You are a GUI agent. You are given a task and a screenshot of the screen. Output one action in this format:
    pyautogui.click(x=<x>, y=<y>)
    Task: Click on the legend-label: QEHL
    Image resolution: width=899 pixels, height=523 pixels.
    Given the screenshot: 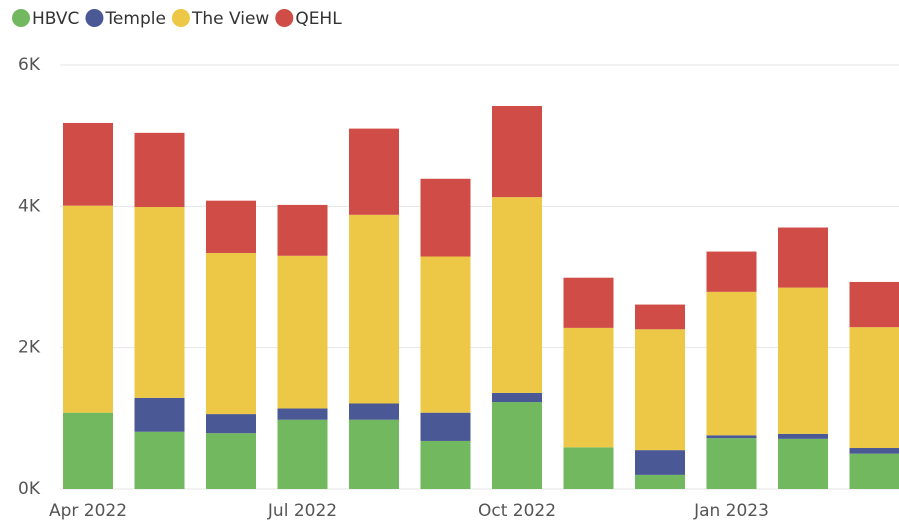 What is the action you would take?
    pyautogui.click(x=318, y=19)
    